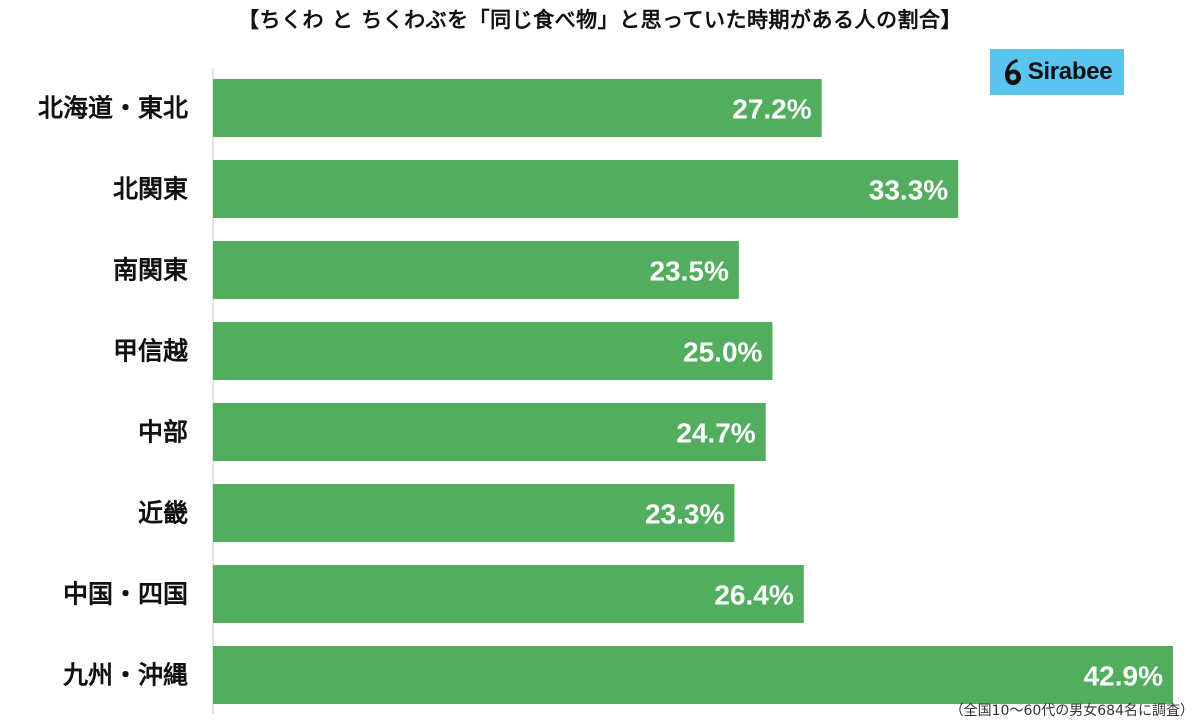  What do you see at coordinates (1123, 676) in the screenshot?
I see `value-label: 42.9%` at bounding box center [1123, 676].